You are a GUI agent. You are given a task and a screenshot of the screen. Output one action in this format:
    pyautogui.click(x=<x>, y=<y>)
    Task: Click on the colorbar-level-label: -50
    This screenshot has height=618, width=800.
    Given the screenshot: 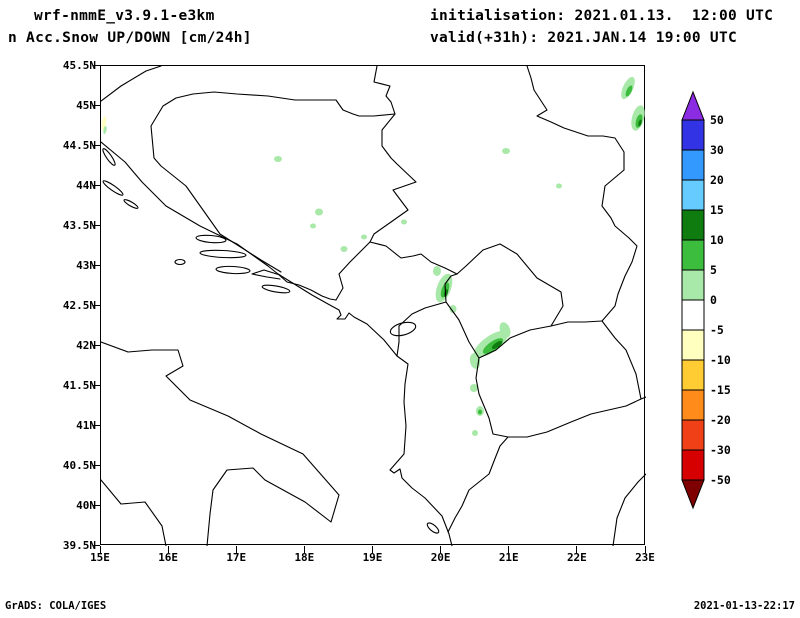 What is the action you would take?
    pyautogui.click(x=720, y=480)
    